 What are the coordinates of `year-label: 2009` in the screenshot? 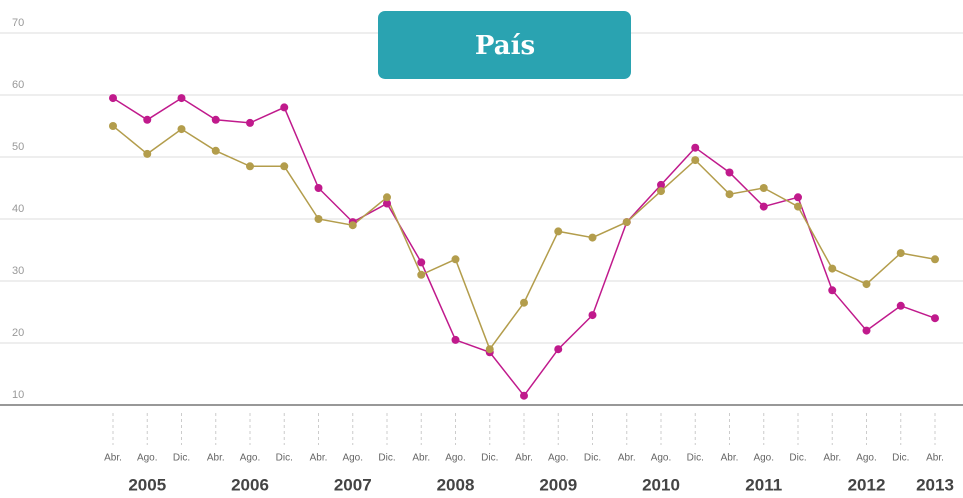 It's located at (558, 484).